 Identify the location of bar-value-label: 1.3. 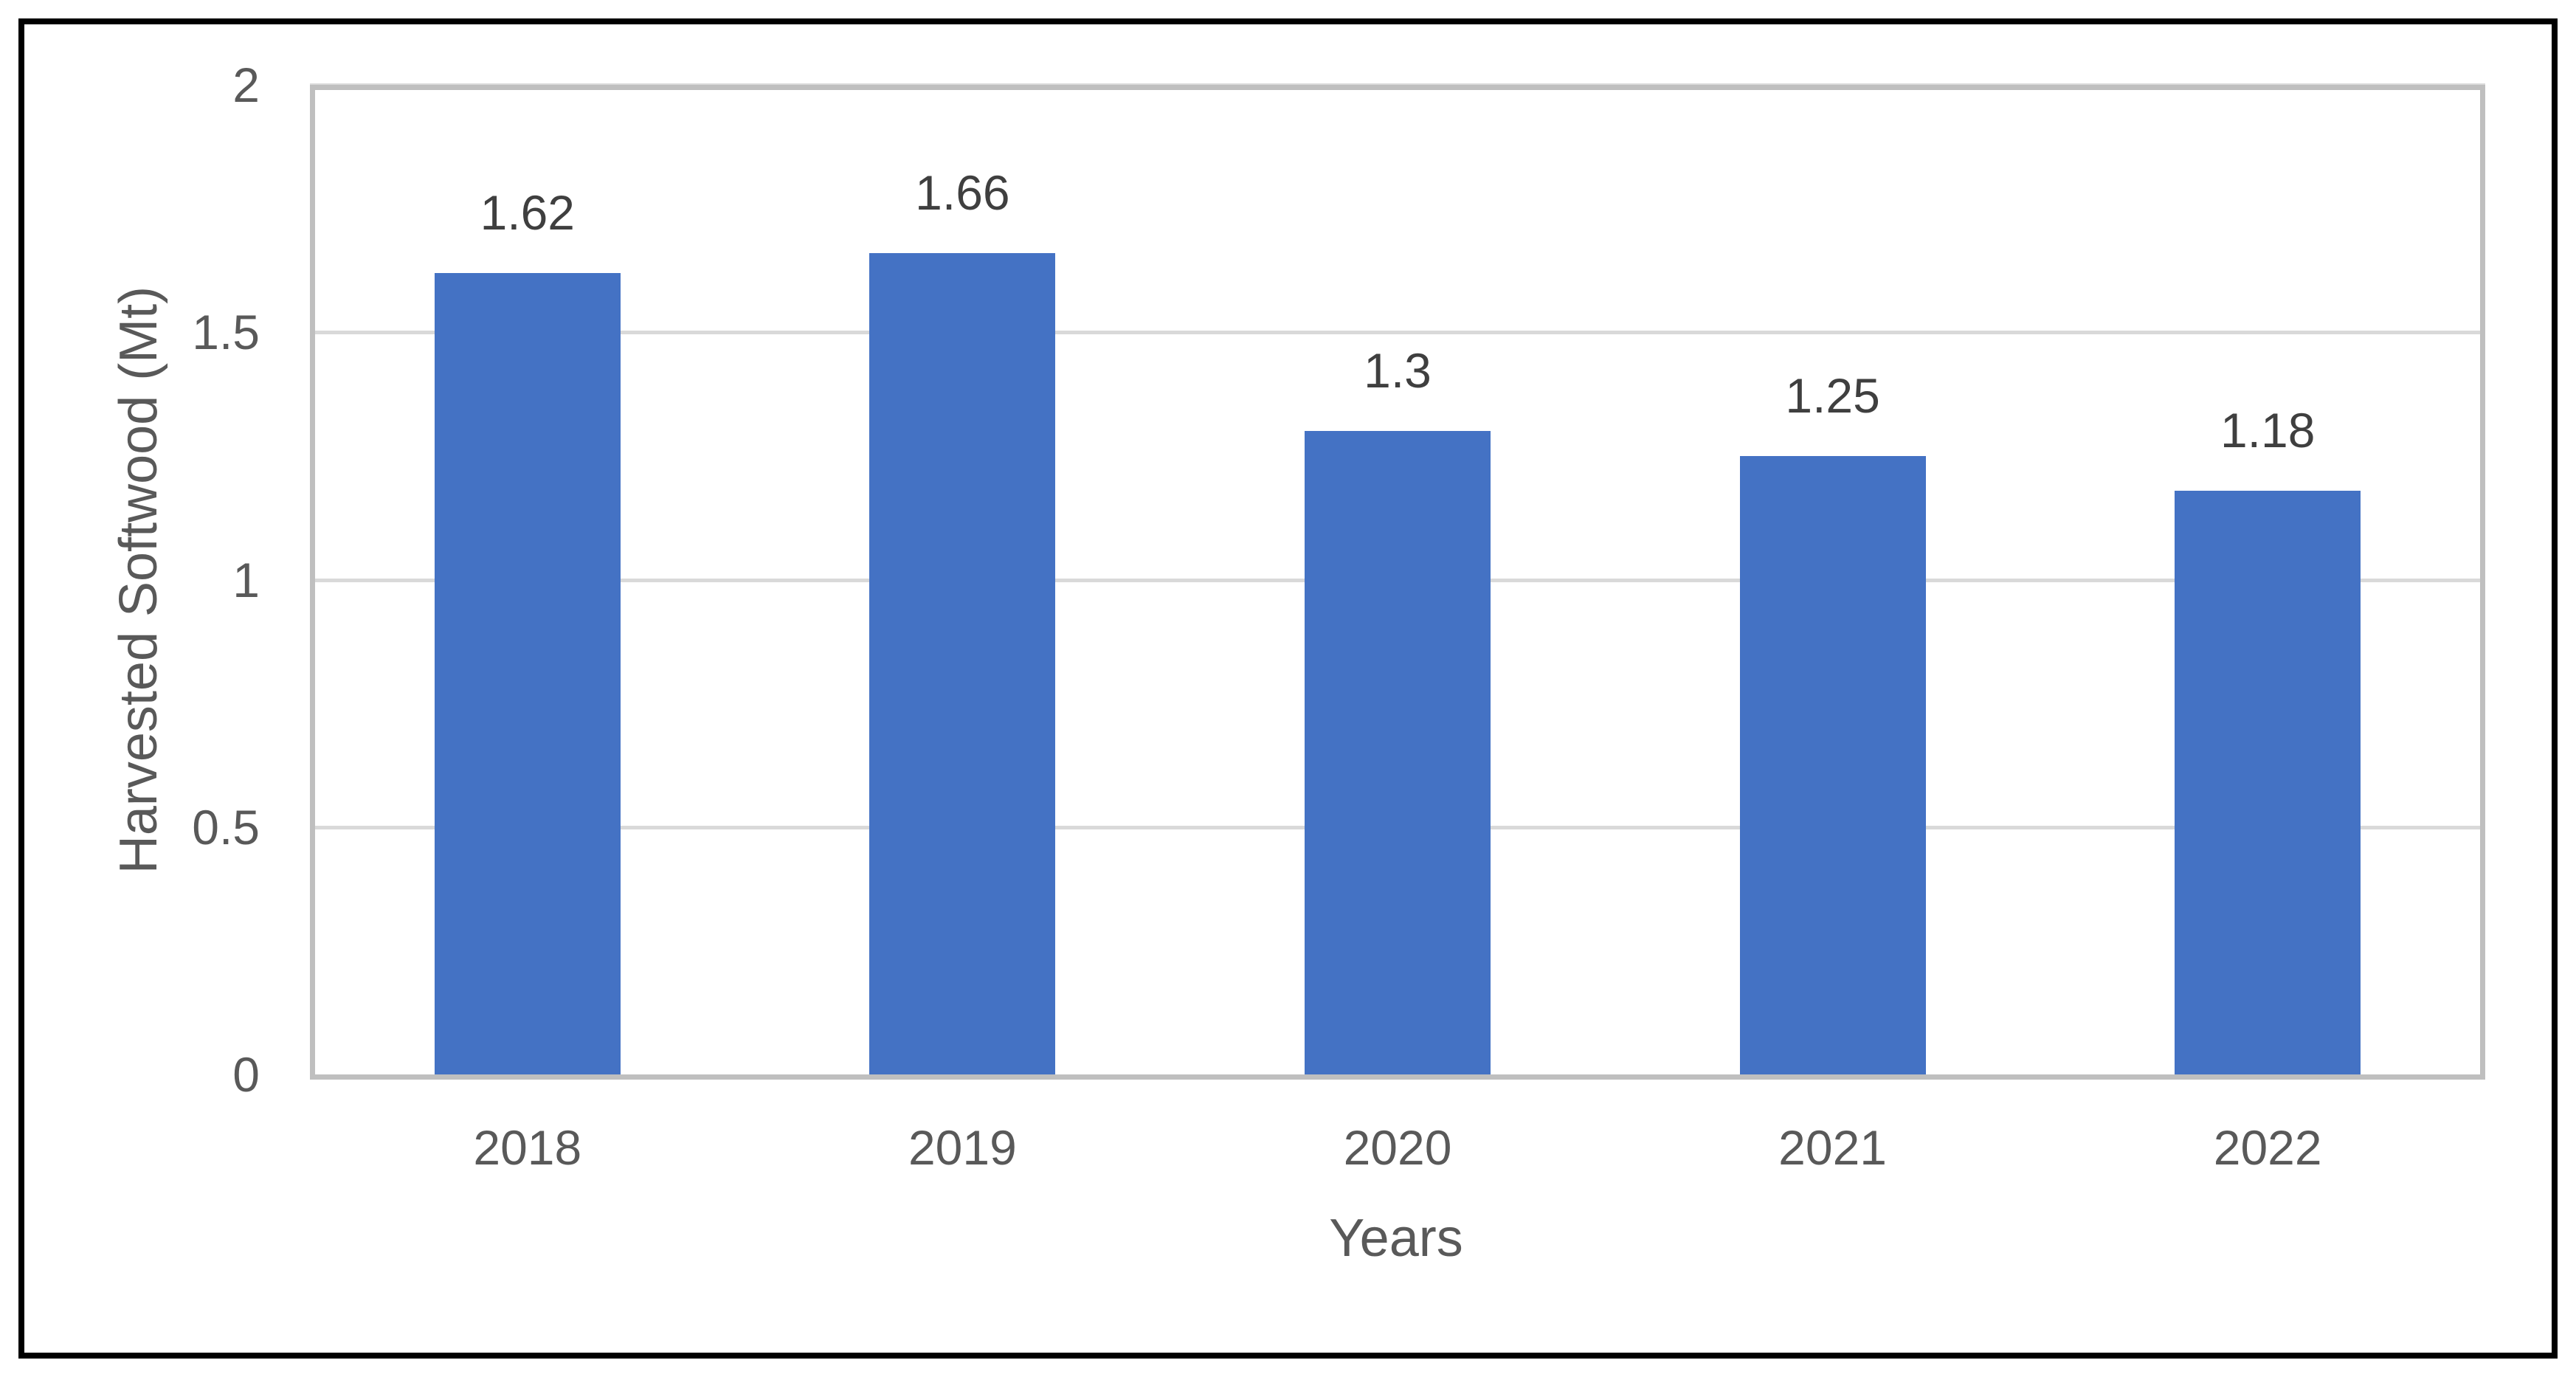
(1398, 370).